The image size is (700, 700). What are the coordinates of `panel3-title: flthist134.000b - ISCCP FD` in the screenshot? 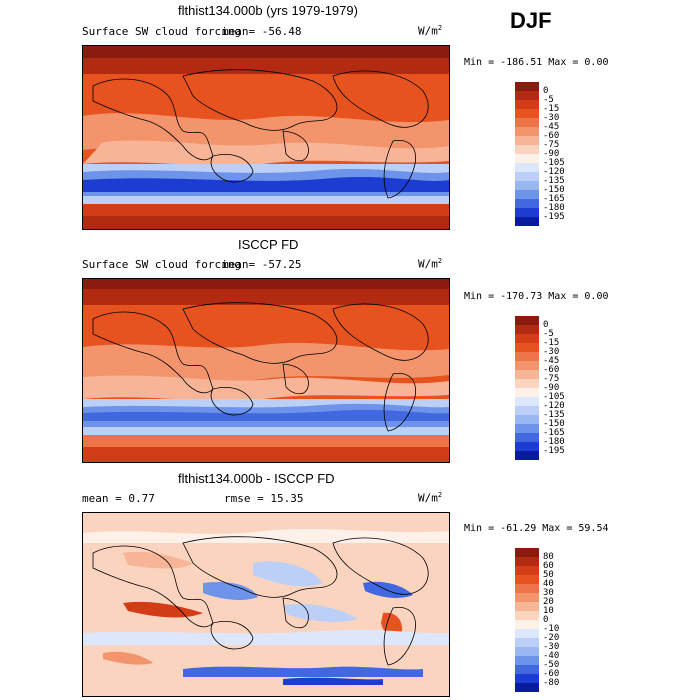 It's located at (256, 478).